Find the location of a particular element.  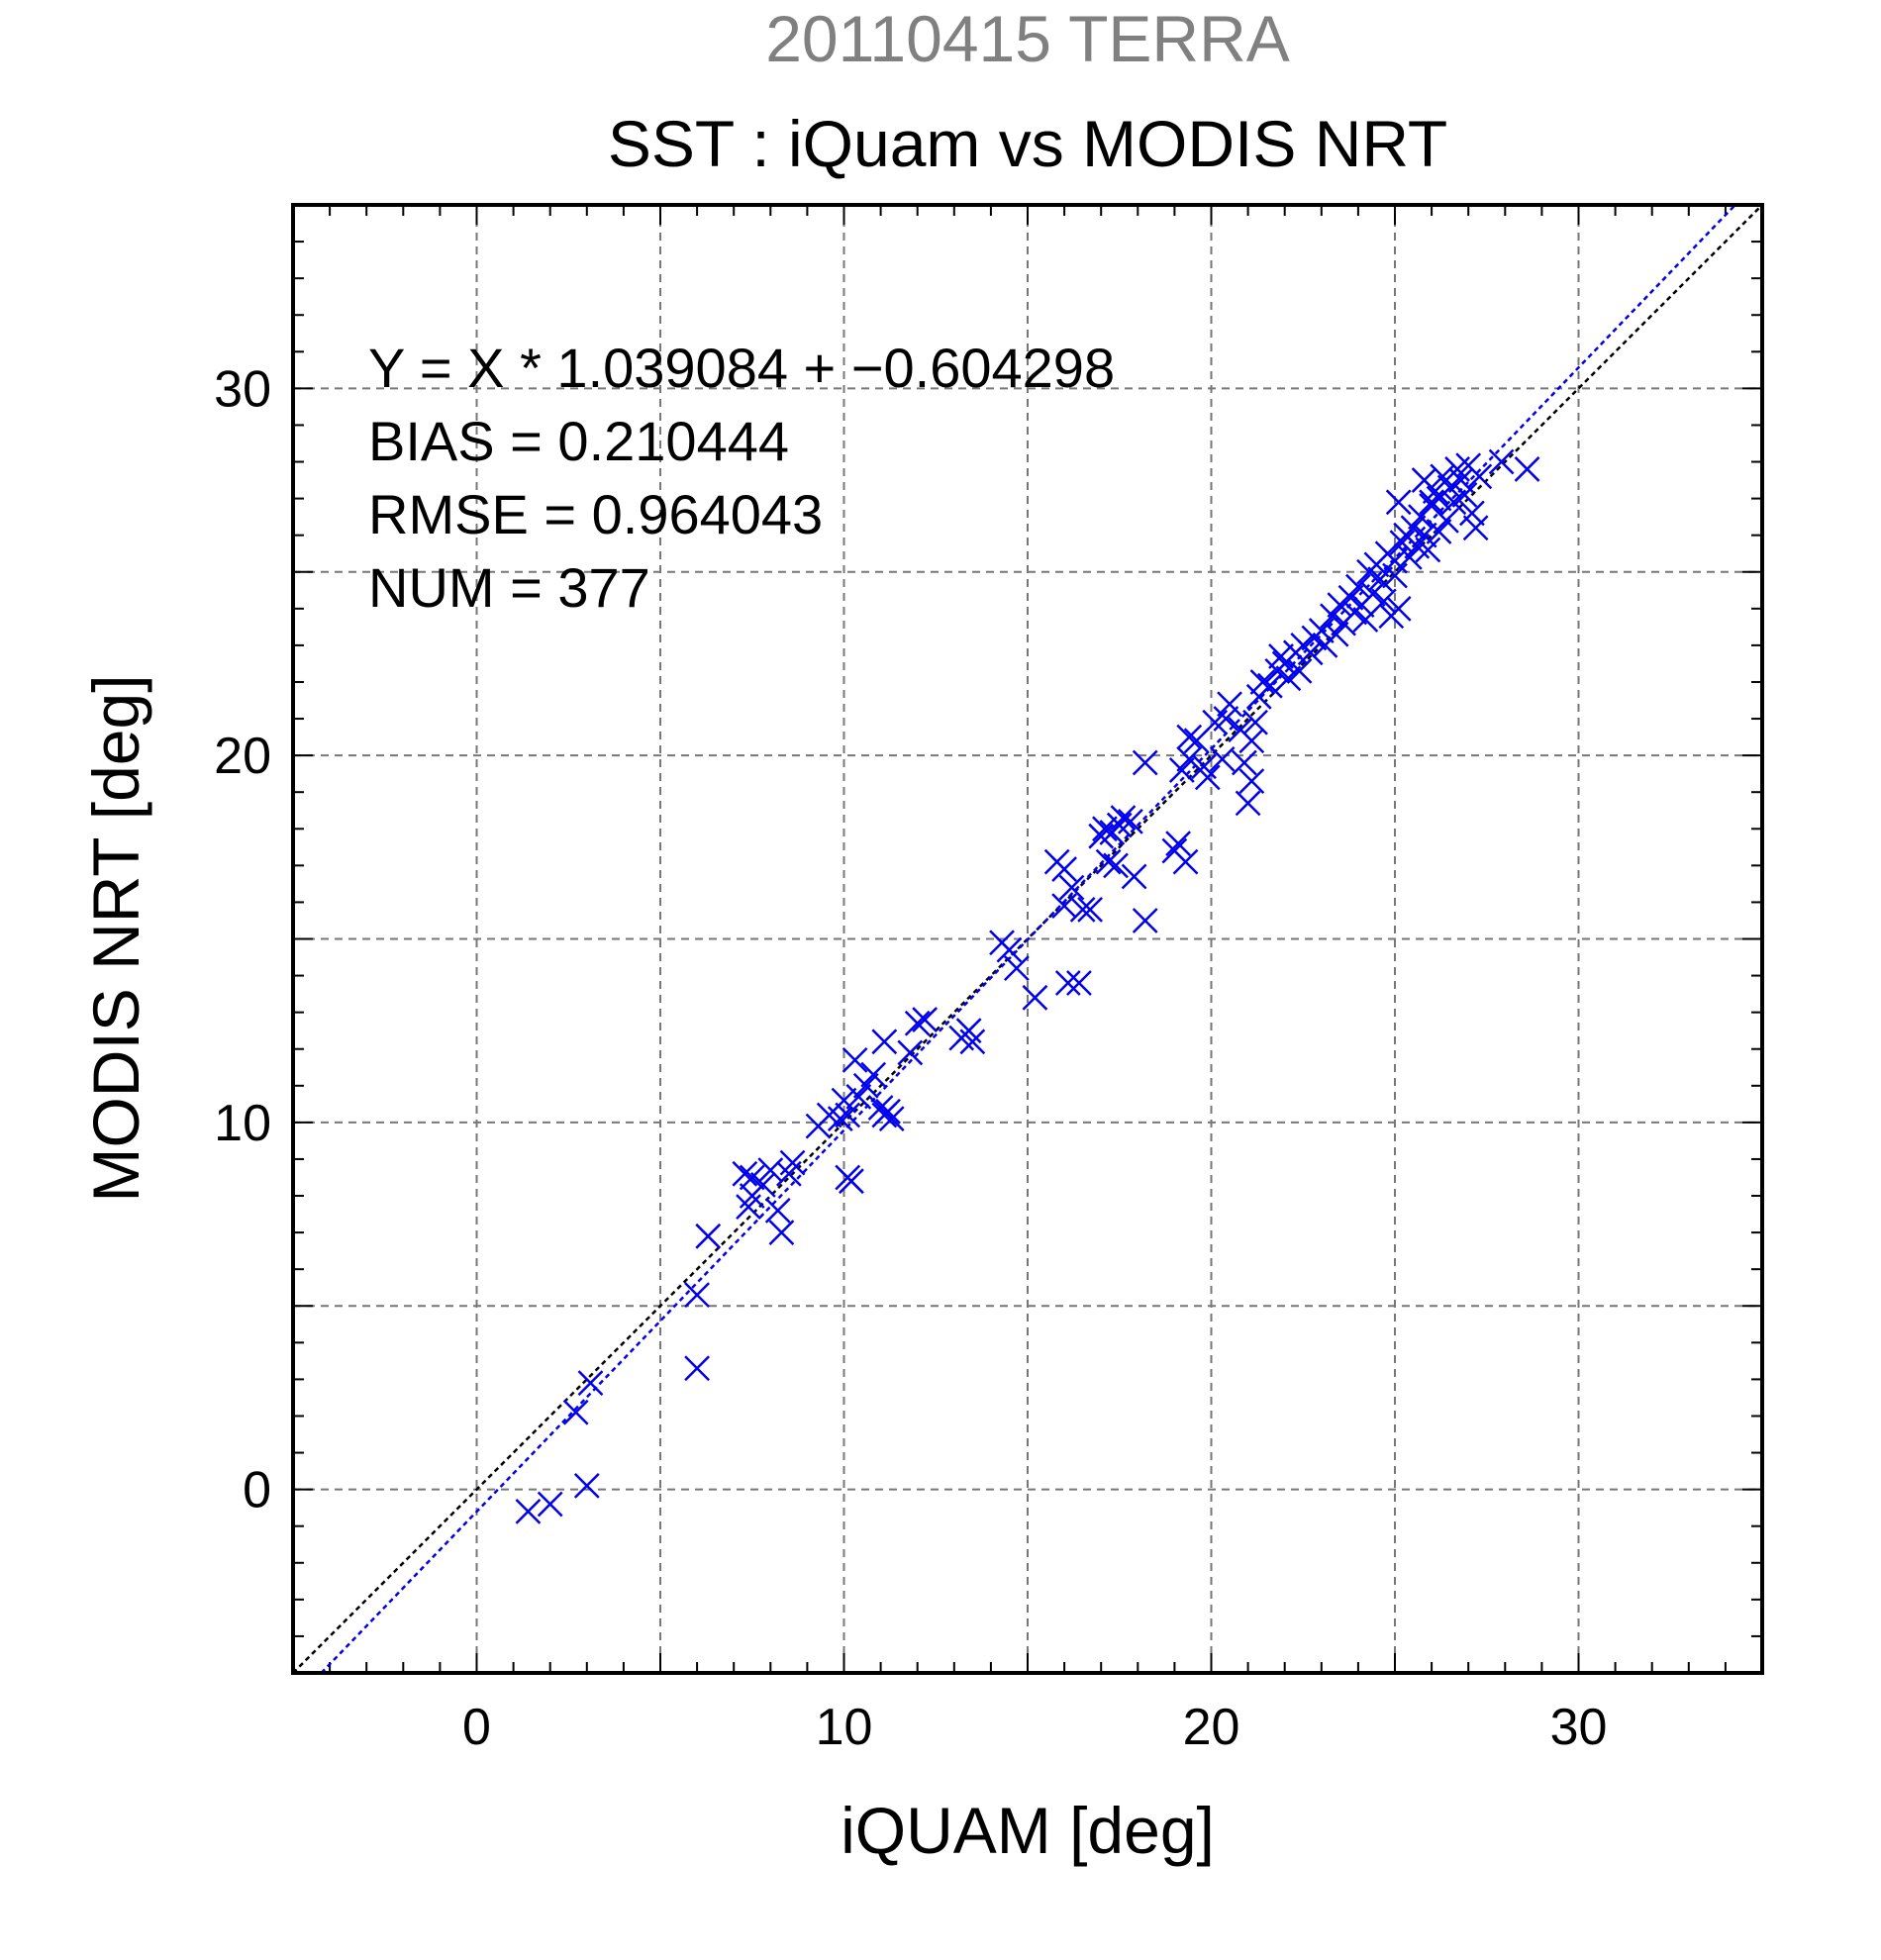

x-tick-label-0: 0 is located at coordinates (477, 1727).